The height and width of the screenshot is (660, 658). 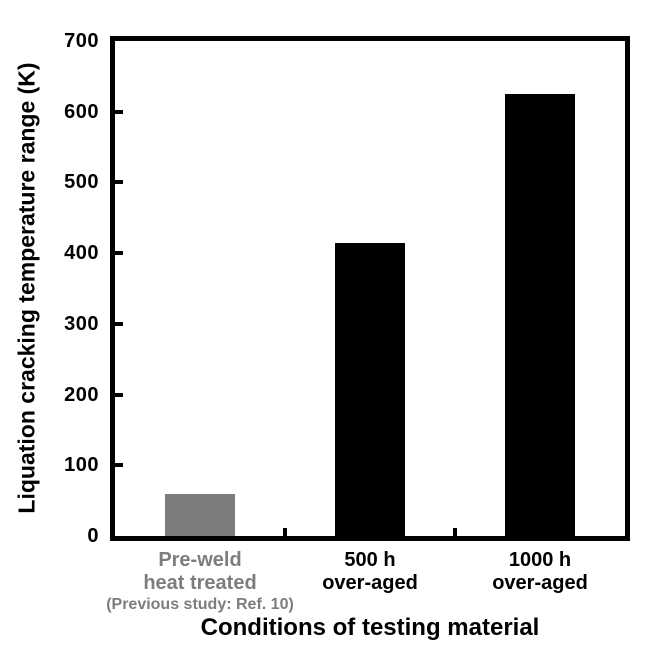 What do you see at coordinates (81, 465) in the screenshot?
I see `y-tick-label: 100` at bounding box center [81, 465].